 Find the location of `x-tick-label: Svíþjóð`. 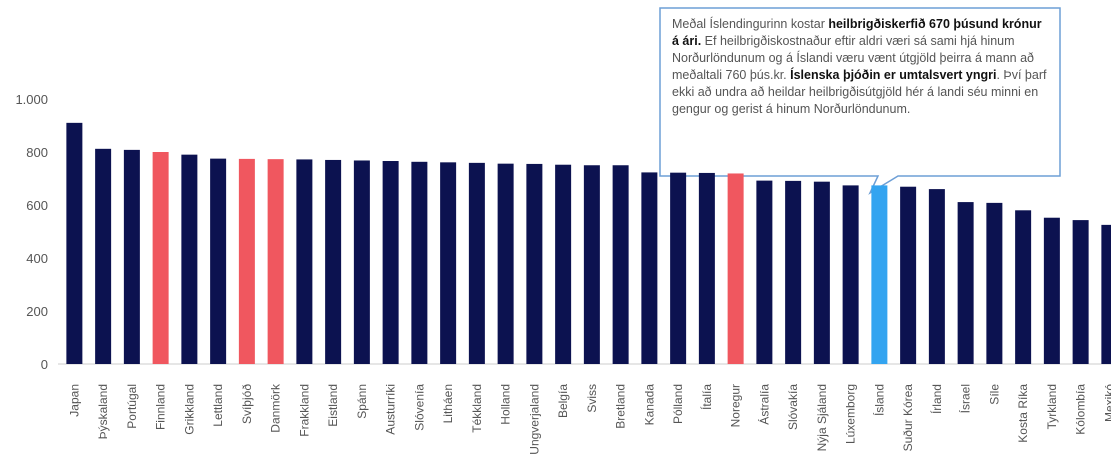

x-tick-label: Svíþjóð is located at coordinates (247, 404).